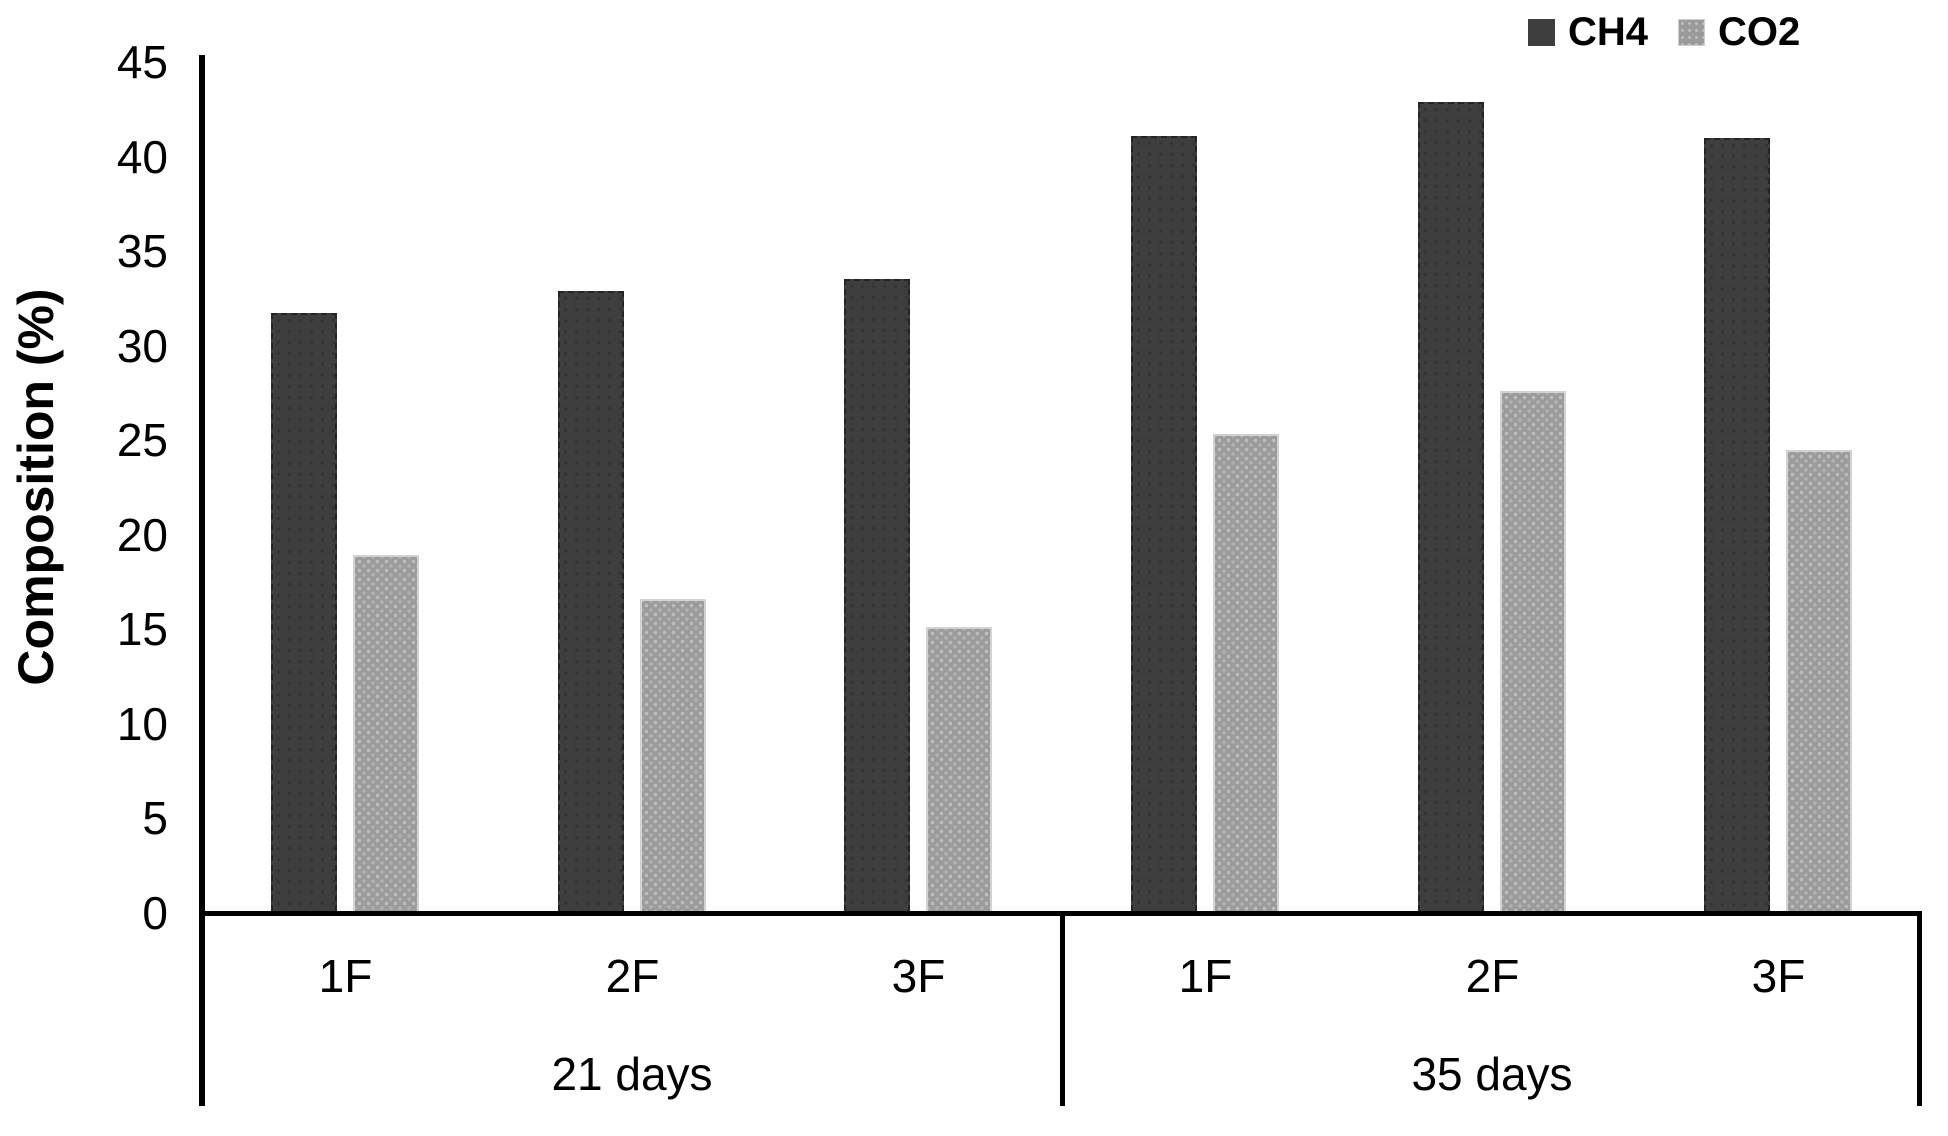 This screenshot has height=1136, width=1948. What do you see at coordinates (1664, 32) in the screenshot?
I see `legend: CH4 CO2` at bounding box center [1664, 32].